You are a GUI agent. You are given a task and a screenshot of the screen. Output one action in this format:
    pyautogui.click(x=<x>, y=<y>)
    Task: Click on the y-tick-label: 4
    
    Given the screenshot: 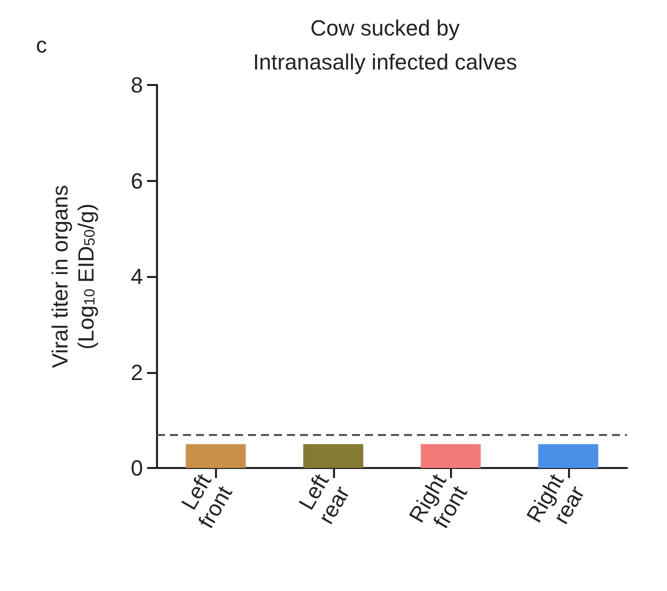 What is the action you would take?
    pyautogui.click(x=136, y=276)
    